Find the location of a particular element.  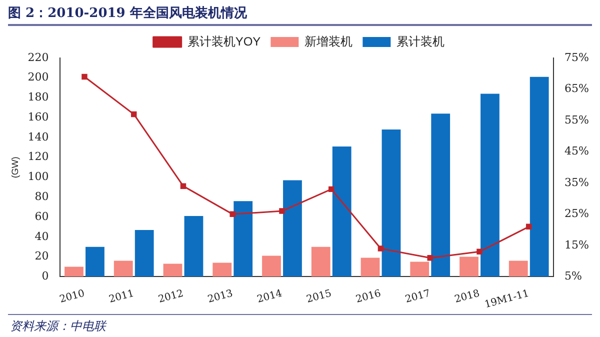

y-tick-label: 140 is located at coordinates (38, 137).